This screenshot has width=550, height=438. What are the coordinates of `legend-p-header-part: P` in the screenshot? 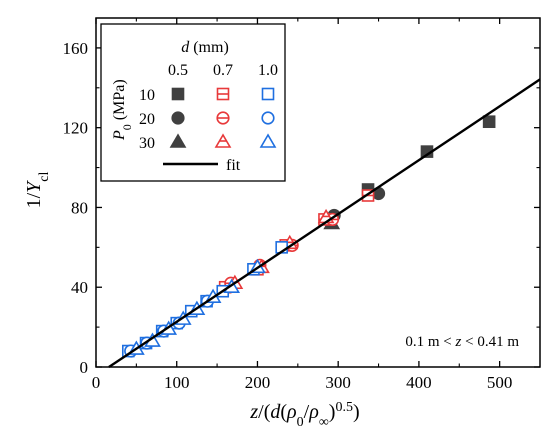 It's located at (119, 135).